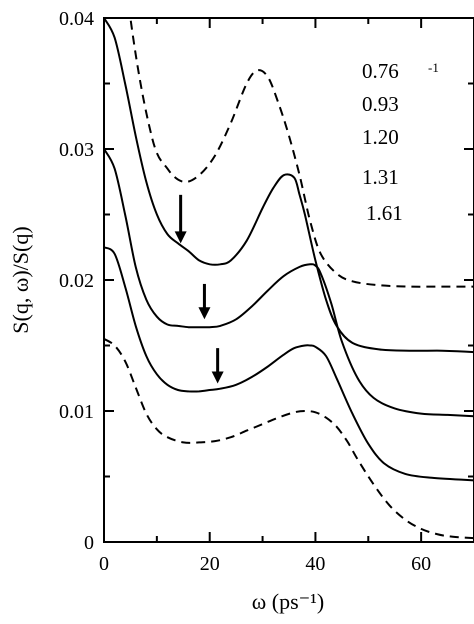 Image resolution: width=474 pixels, height=624 pixels. What do you see at coordinates (433, 67) in the screenshot?
I see `legend-superscript: -1` at bounding box center [433, 67].